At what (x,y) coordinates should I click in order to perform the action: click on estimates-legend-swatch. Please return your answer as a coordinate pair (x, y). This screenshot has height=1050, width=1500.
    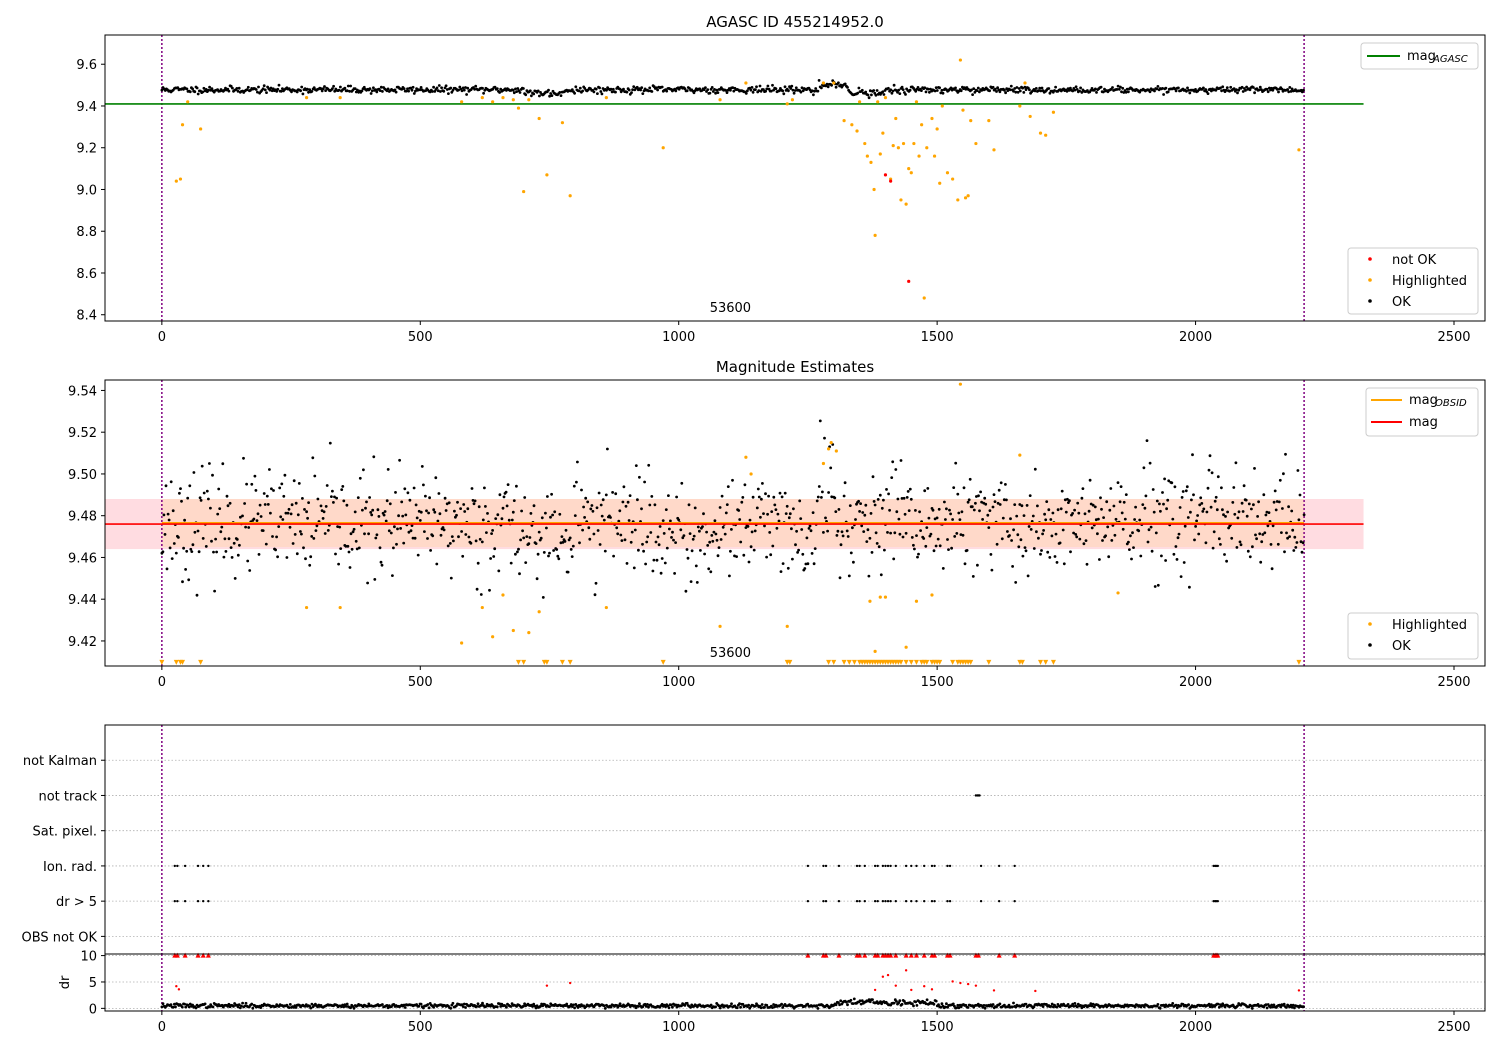
    Looking at the image, I should click on (1370, 645).